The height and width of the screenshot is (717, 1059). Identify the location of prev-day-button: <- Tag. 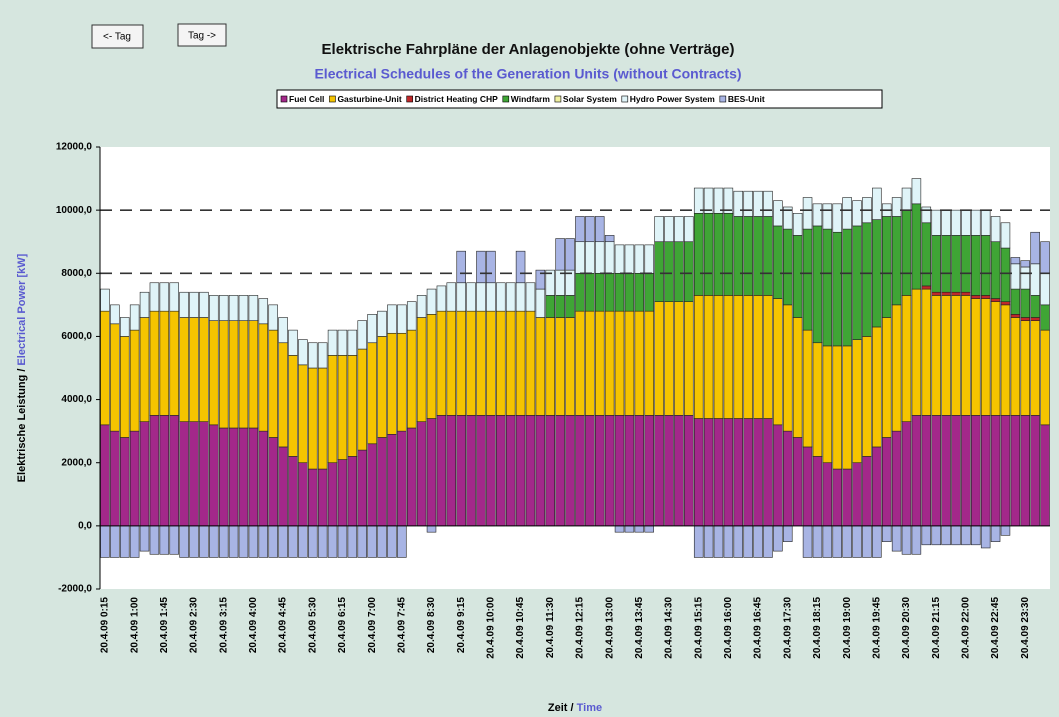
(117, 36).